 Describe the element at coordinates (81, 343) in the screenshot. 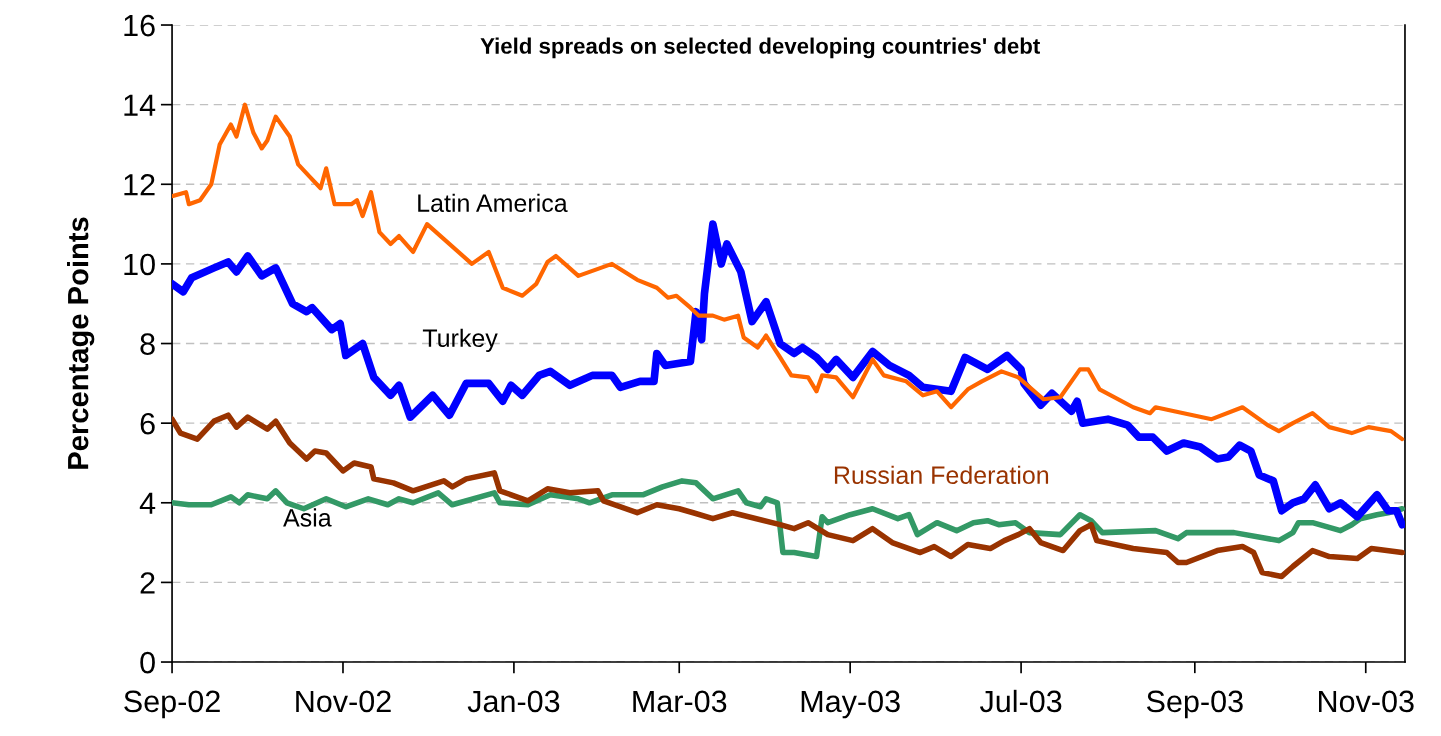

I see `y-axis-title: Percentage Points` at that location.